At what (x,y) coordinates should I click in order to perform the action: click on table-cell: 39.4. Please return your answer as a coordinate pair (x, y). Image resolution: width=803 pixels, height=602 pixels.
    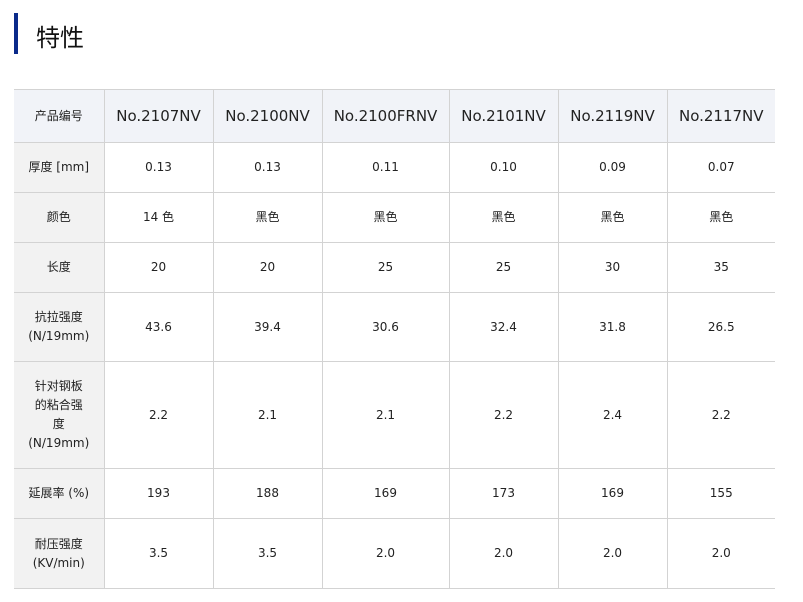
    Looking at the image, I should click on (267, 327).